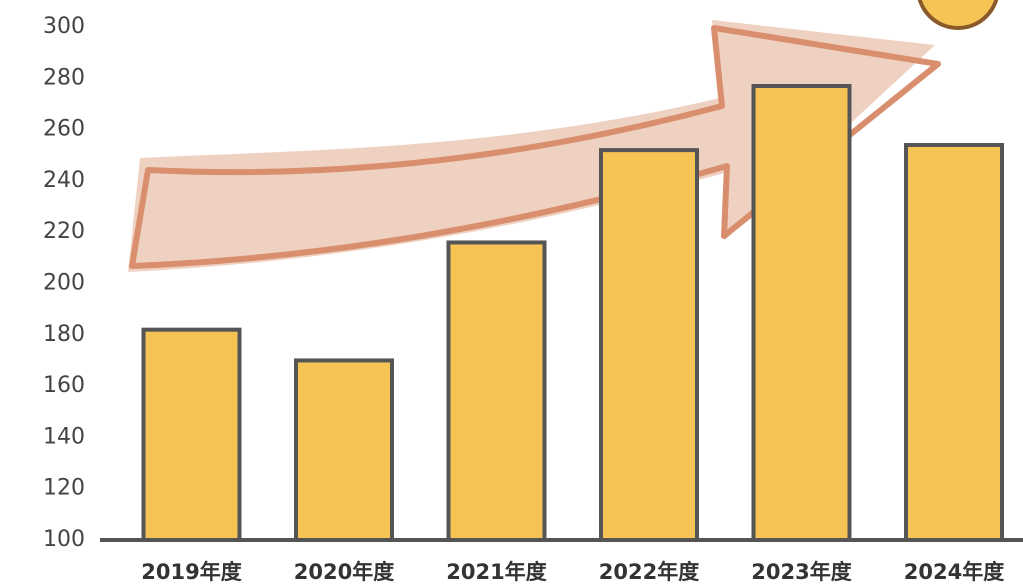 Image resolution: width=1023 pixels, height=585 pixels. What do you see at coordinates (64, 436) in the screenshot?
I see `y-tick-label: 140` at bounding box center [64, 436].